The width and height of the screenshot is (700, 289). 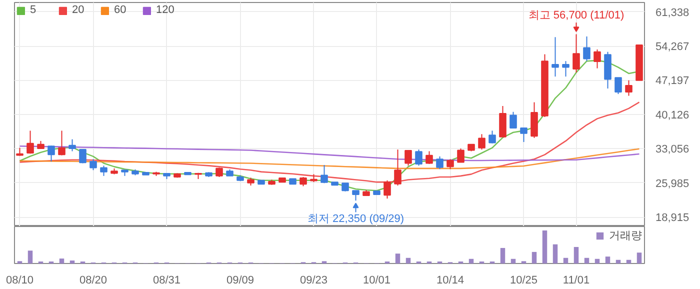 What do you see at coordinates (673, 12) in the screenshot?
I see `y-tick-label: 61,338` at bounding box center [673, 12].